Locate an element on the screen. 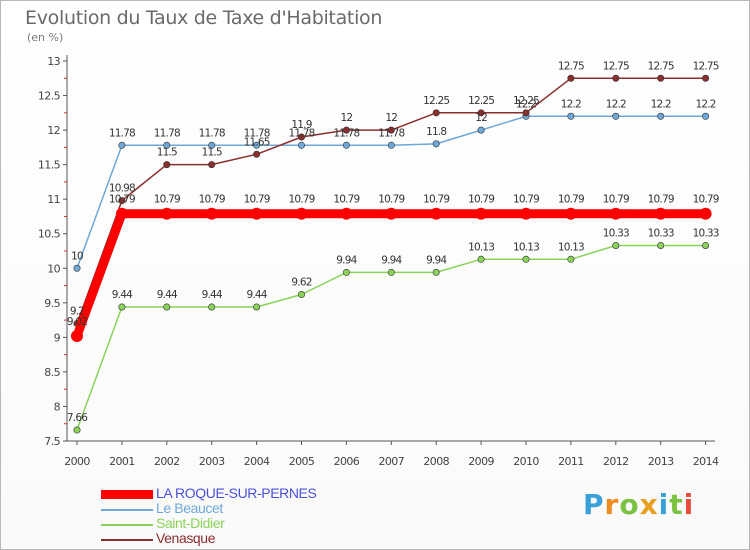 This screenshot has width=750, height=550. y-tick-label: 11 is located at coordinates (53, 199).